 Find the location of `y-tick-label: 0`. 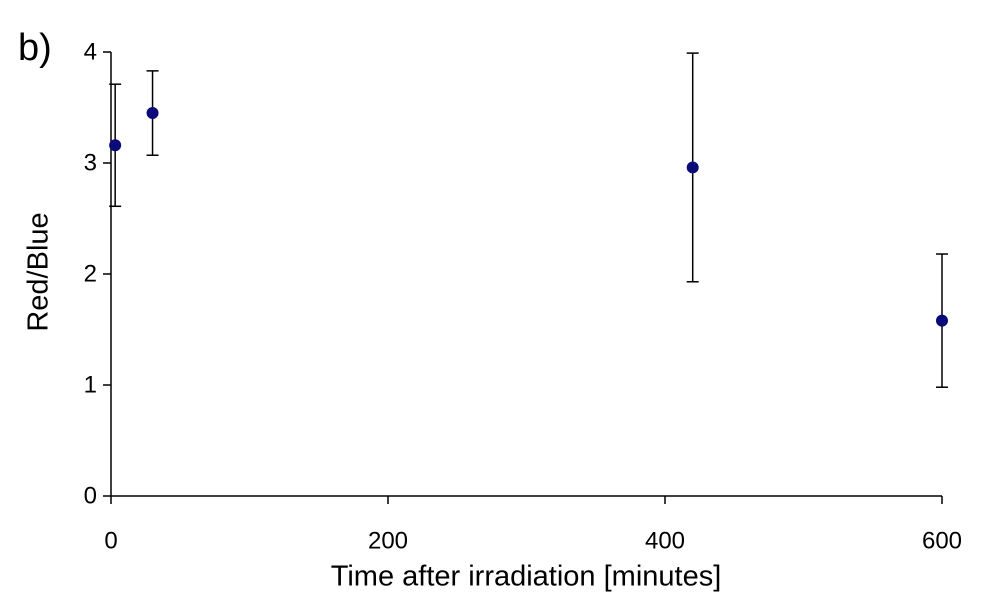

y-tick-label: 0 is located at coordinates (90, 495).